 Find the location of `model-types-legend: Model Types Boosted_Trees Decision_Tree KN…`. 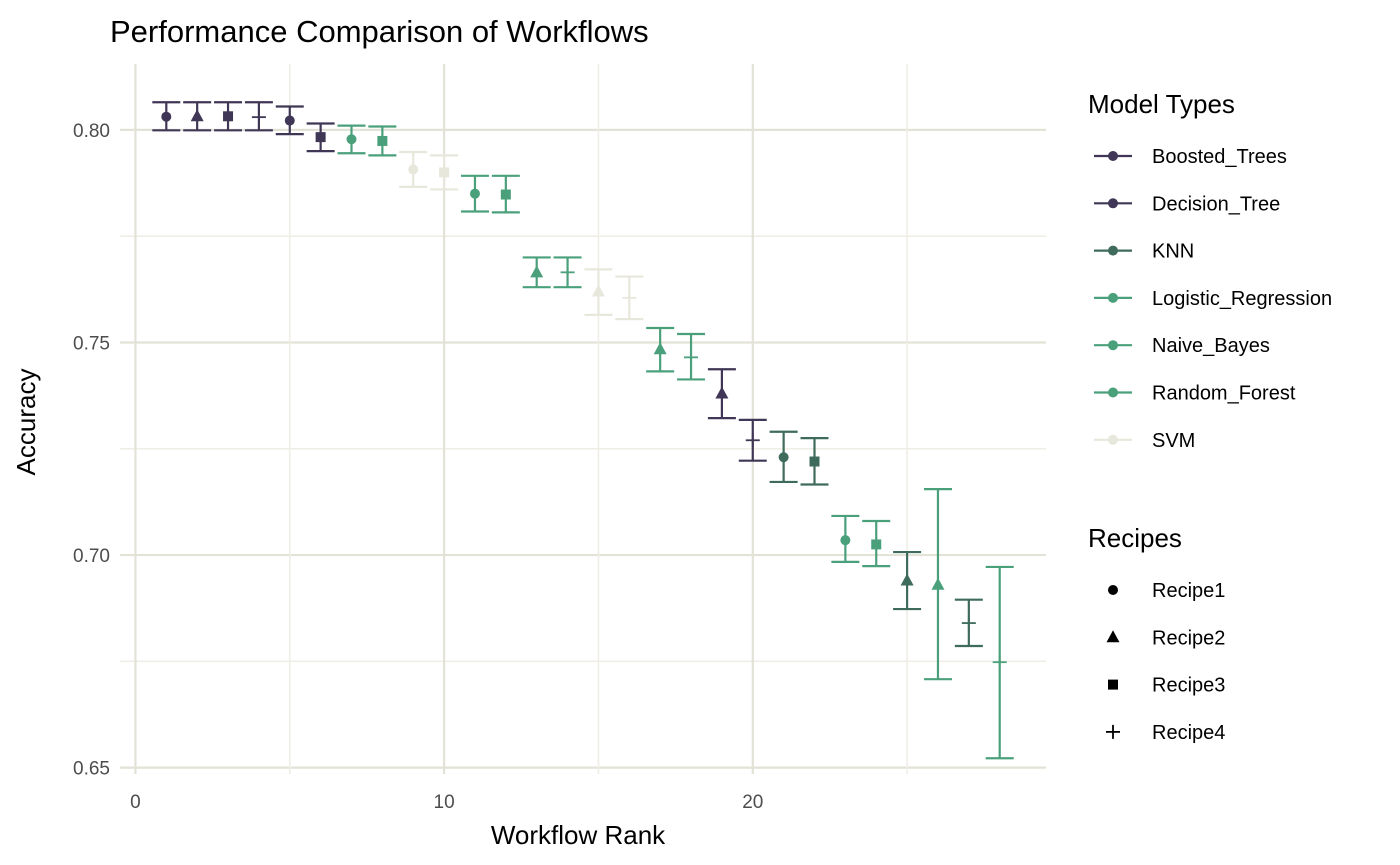

model-types-legend: Model Types Boosted_Trees Decision_Tree KN… is located at coordinates (1210, 270).